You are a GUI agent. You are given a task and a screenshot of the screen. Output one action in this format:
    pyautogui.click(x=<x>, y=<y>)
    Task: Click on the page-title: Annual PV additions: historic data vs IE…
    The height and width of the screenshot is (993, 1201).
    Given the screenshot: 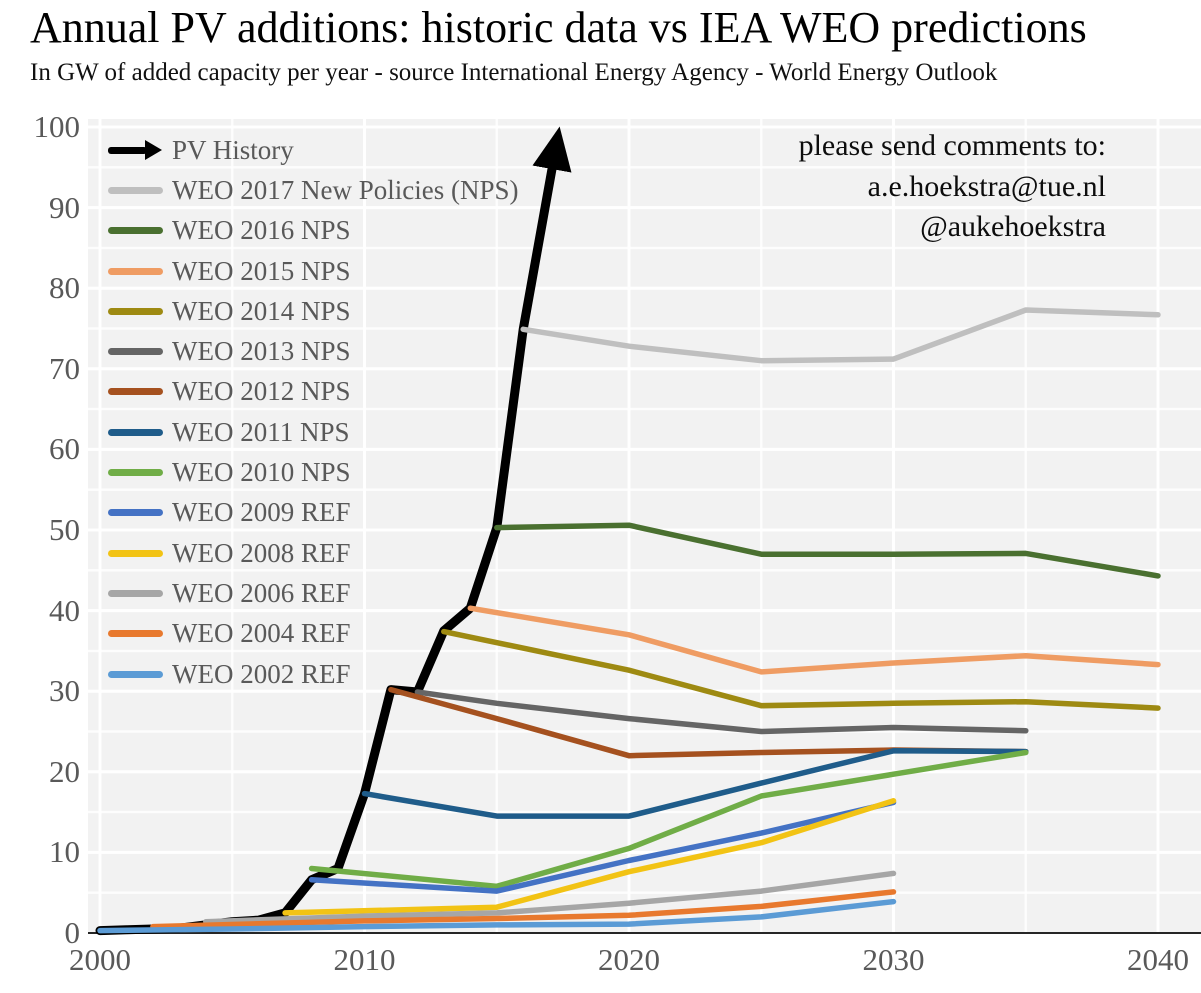 What is the action you would take?
    pyautogui.click(x=558, y=27)
    